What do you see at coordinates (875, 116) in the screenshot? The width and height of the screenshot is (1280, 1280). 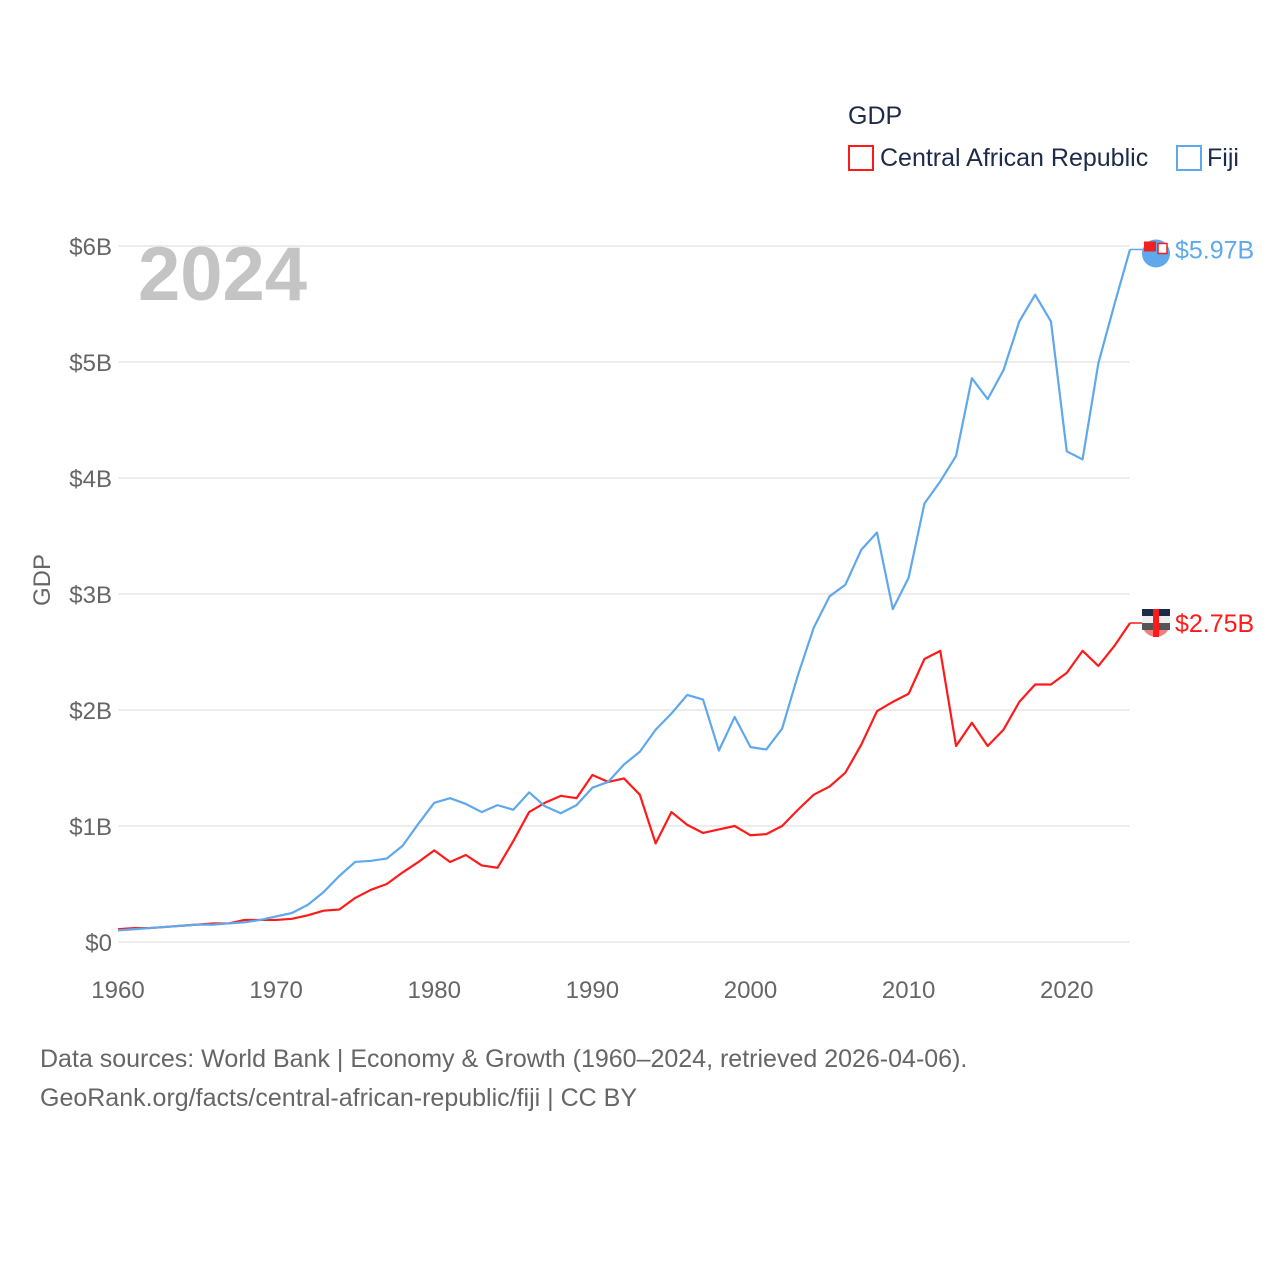 I see `legend-title: GDP` at bounding box center [875, 116].